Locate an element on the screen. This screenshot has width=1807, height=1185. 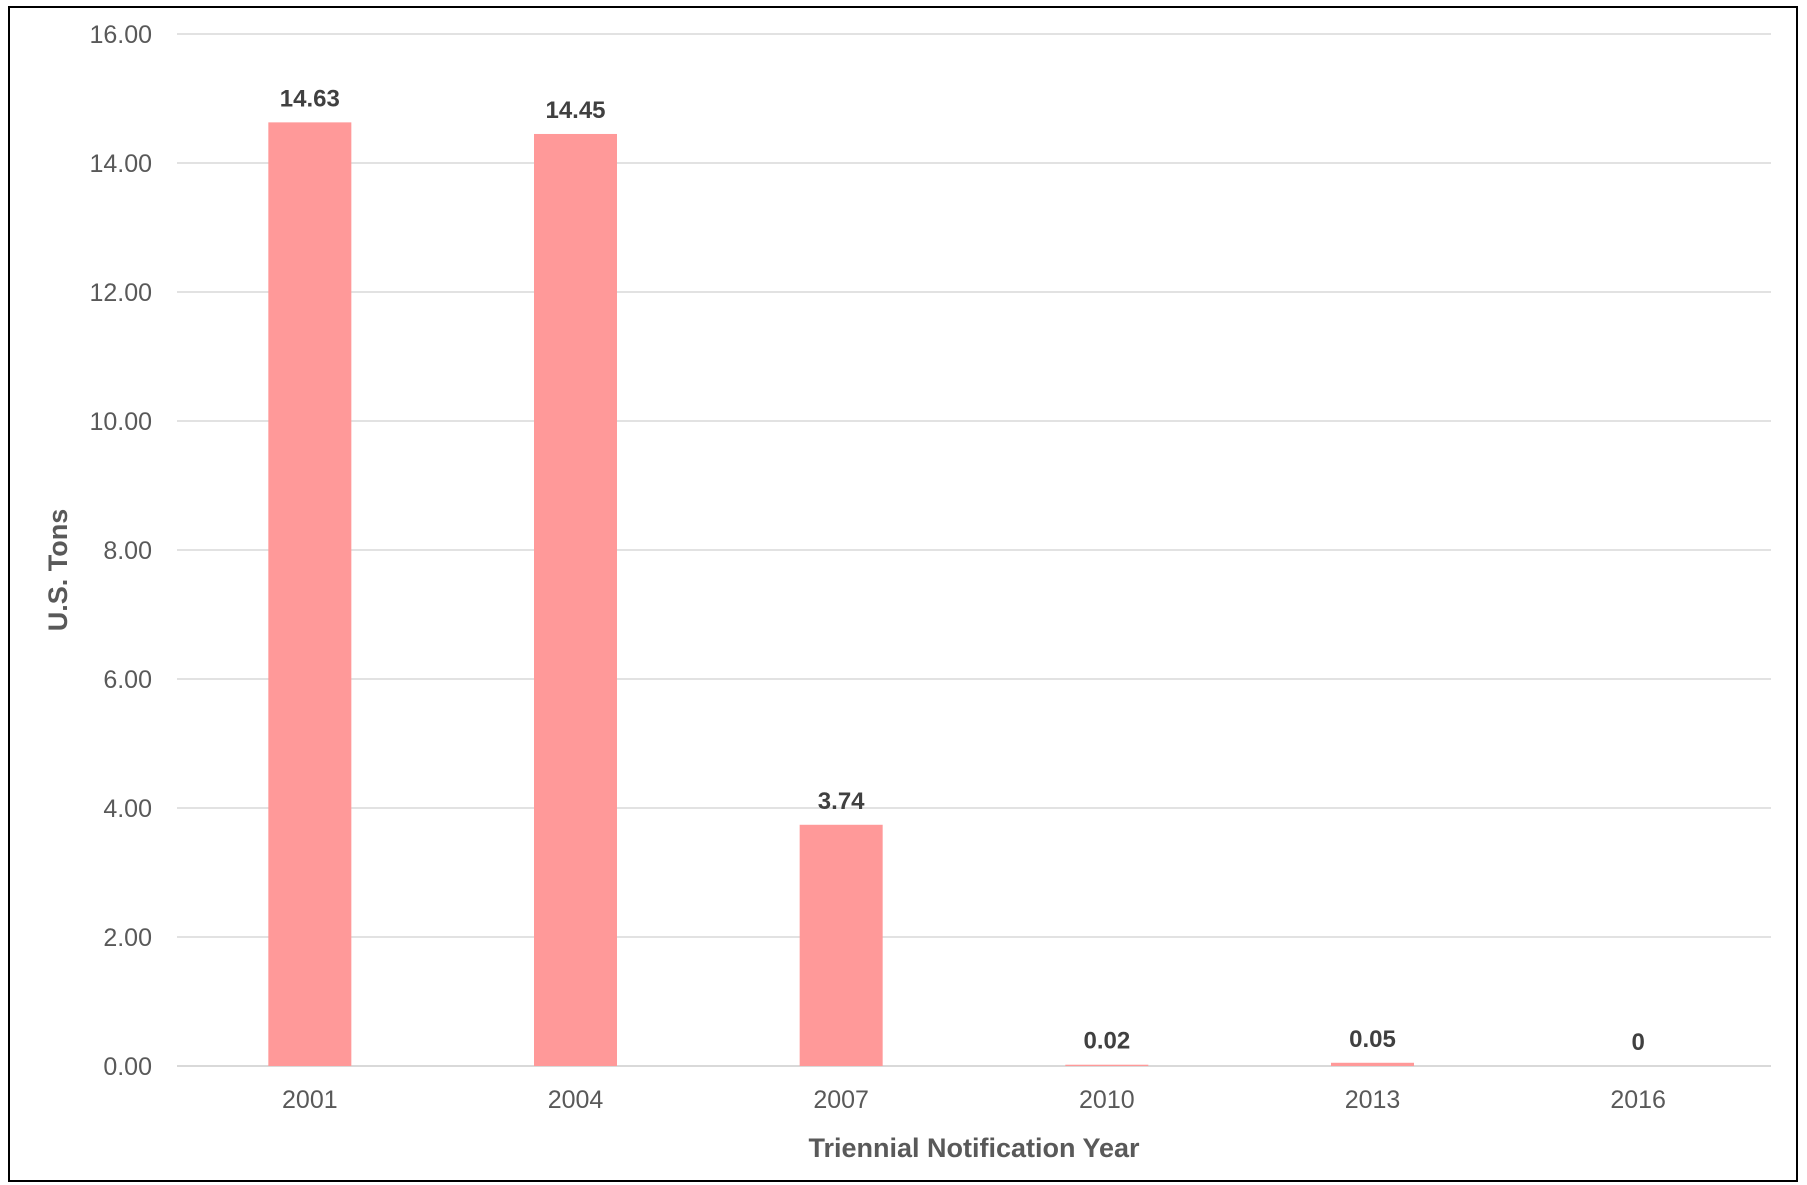
data-label-2016: 0 is located at coordinates (1637, 1042).